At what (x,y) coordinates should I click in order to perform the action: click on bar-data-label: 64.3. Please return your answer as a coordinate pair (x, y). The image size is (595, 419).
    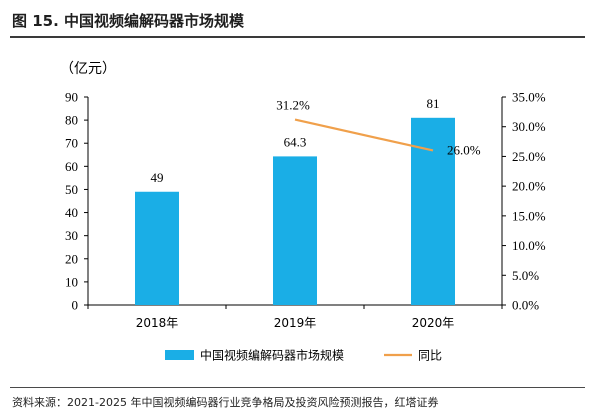
    Looking at the image, I should click on (295, 141).